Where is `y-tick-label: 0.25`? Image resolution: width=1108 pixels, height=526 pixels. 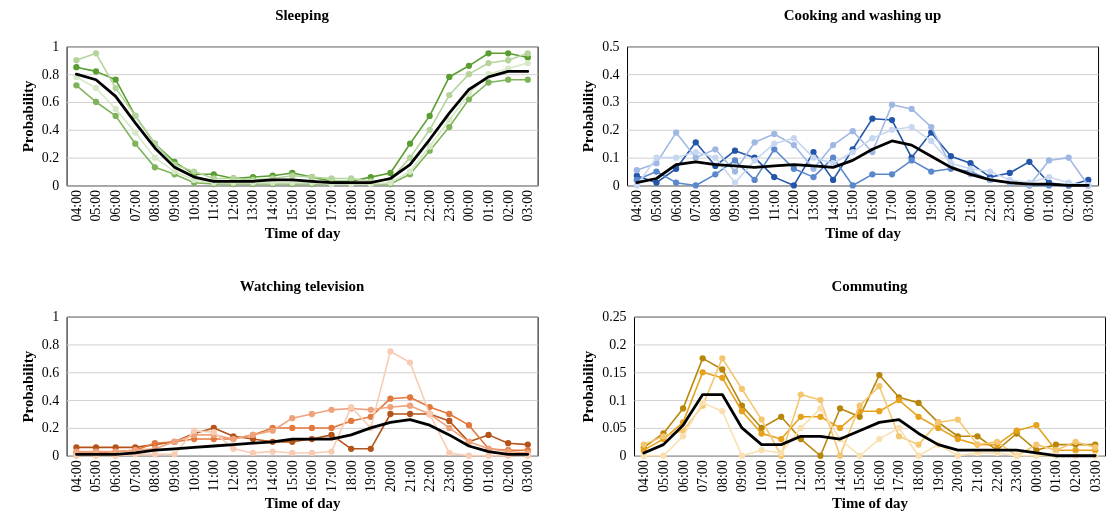
y-tick-label: 0.25 is located at coordinates (614, 317).